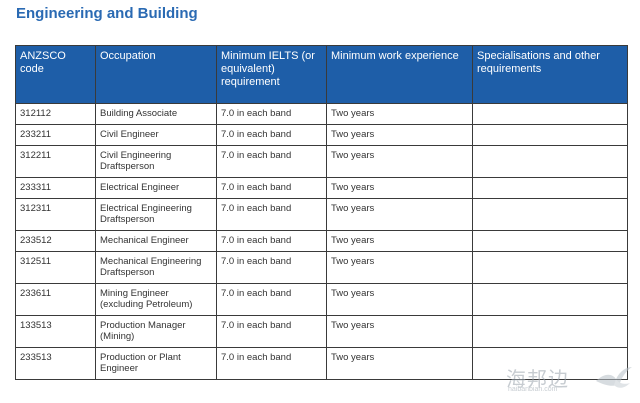 This screenshot has height=403, width=640. Describe the element at coordinates (55, 114) in the screenshot. I see `cell-code: 312112` at that location.